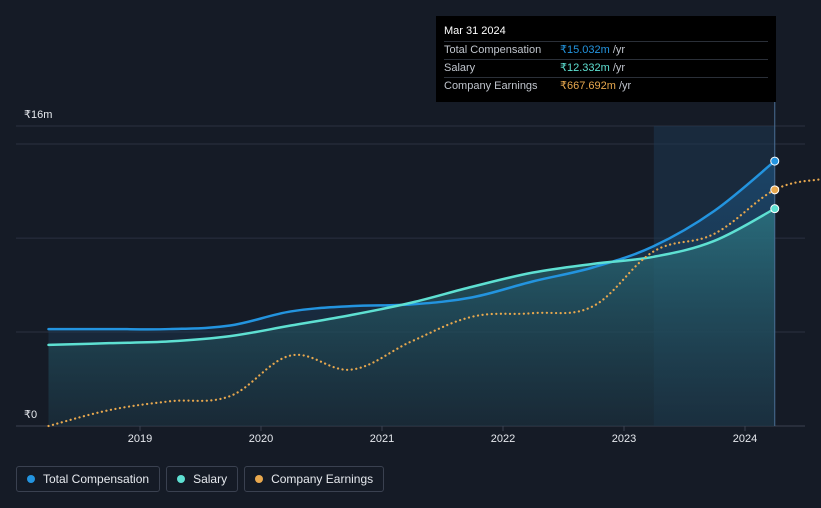 This screenshot has width=821, height=508. What do you see at coordinates (96, 479) in the screenshot?
I see `legend-label: Total Compensation` at bounding box center [96, 479].